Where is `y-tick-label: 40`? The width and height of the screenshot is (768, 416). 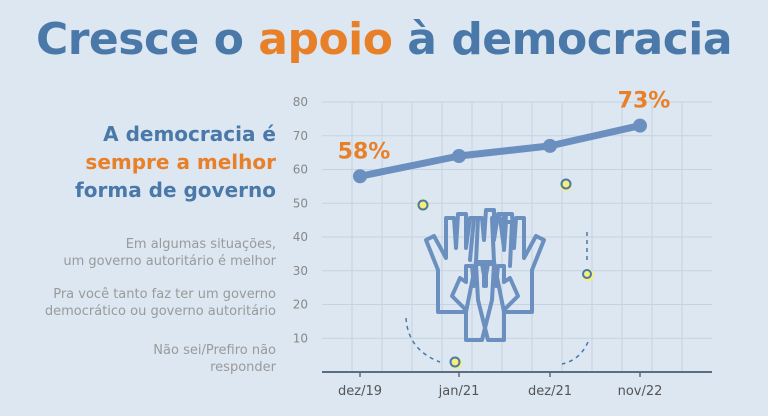 y-tick-label: 40 is located at coordinates (300, 237).